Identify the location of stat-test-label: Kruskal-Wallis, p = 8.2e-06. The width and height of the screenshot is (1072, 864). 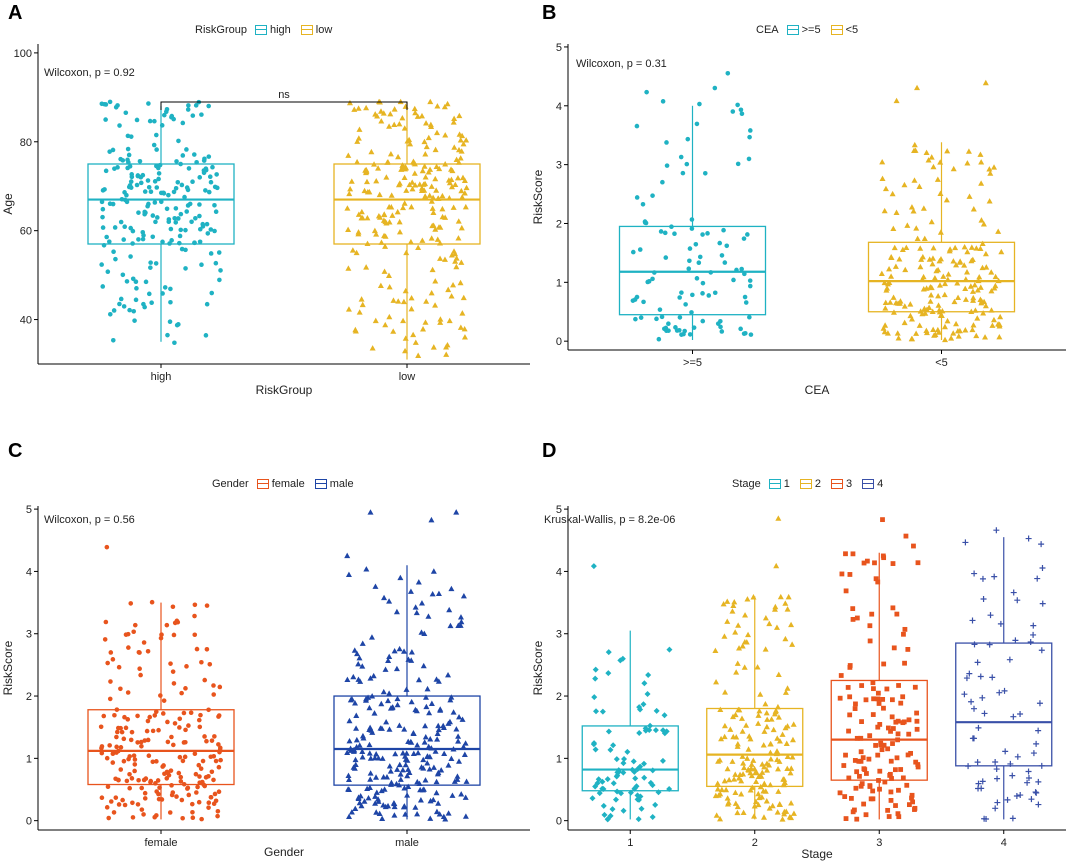
(610, 520).